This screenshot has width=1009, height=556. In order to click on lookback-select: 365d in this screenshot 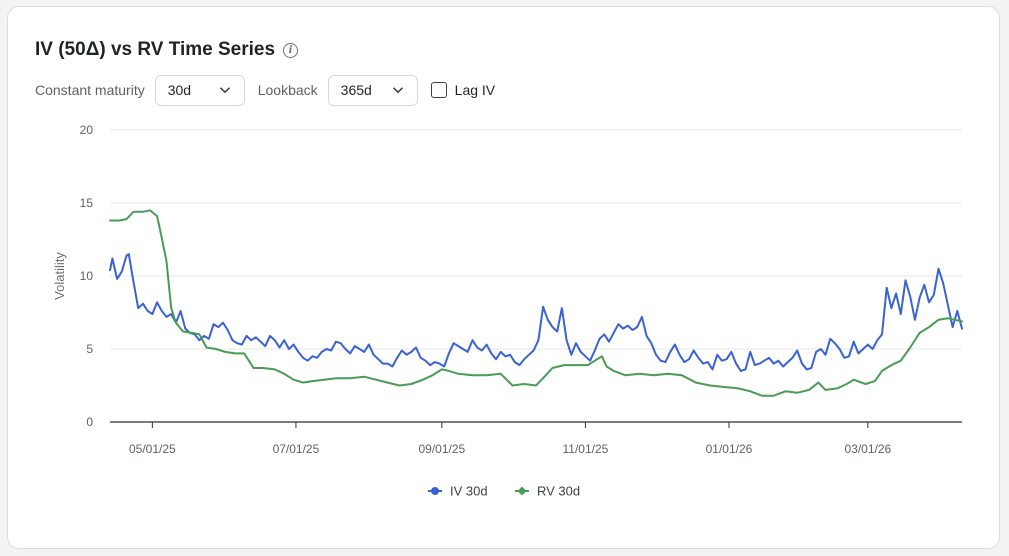, I will do `click(372, 90)`.